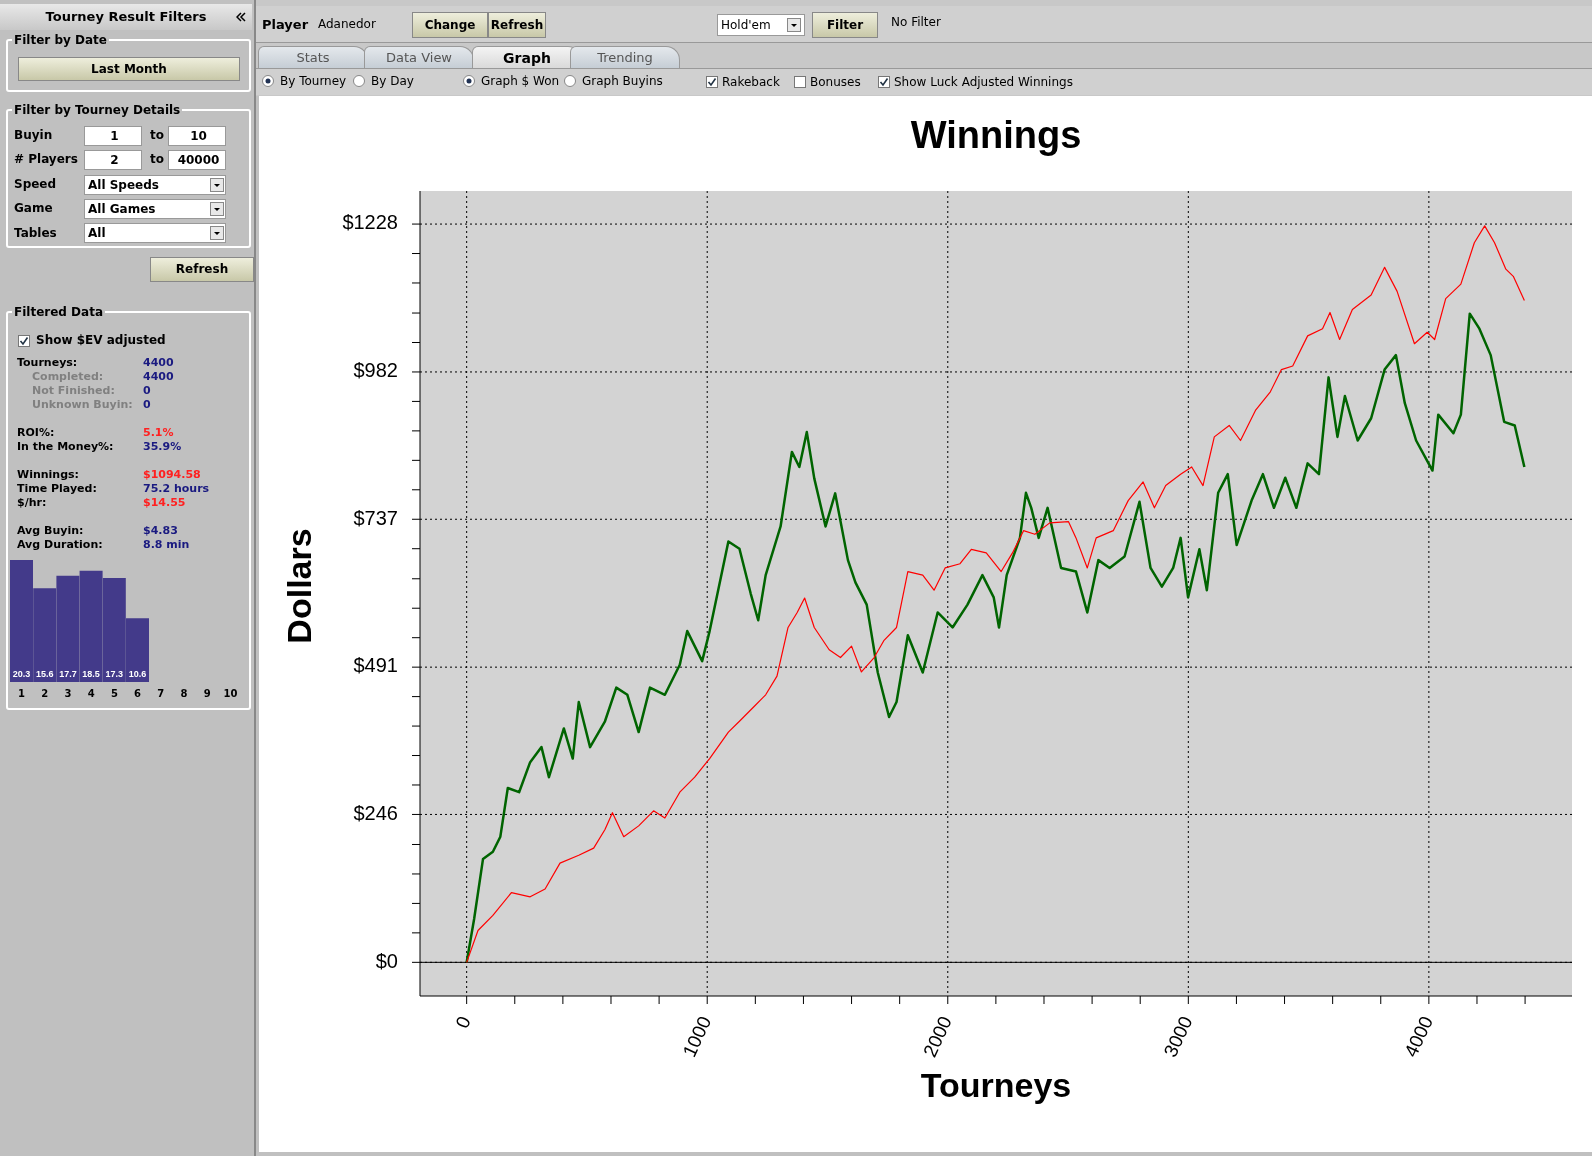 The width and height of the screenshot is (1592, 1156). Describe the element at coordinates (347, 24) in the screenshot. I see `text: Adanedor` at that location.